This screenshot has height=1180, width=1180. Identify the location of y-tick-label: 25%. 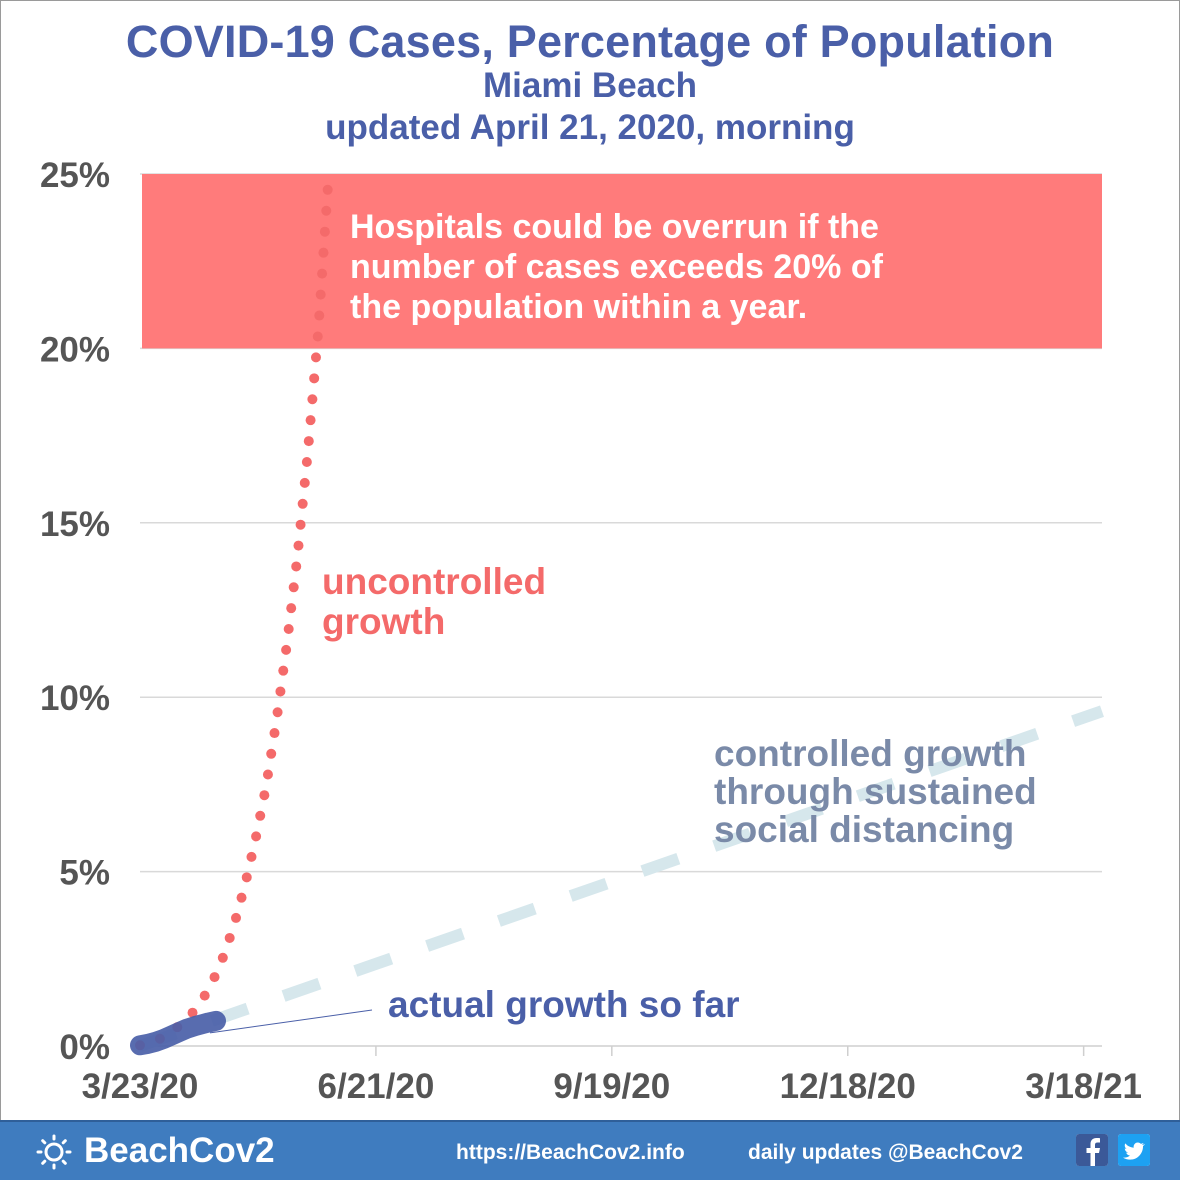
(75, 175).